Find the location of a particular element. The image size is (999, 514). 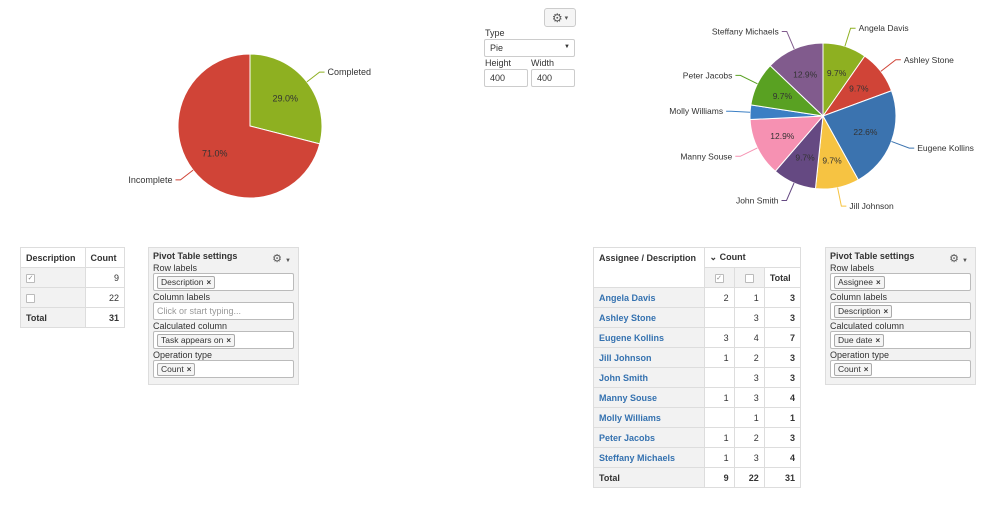

checked-count: 1 is located at coordinates (719, 397).